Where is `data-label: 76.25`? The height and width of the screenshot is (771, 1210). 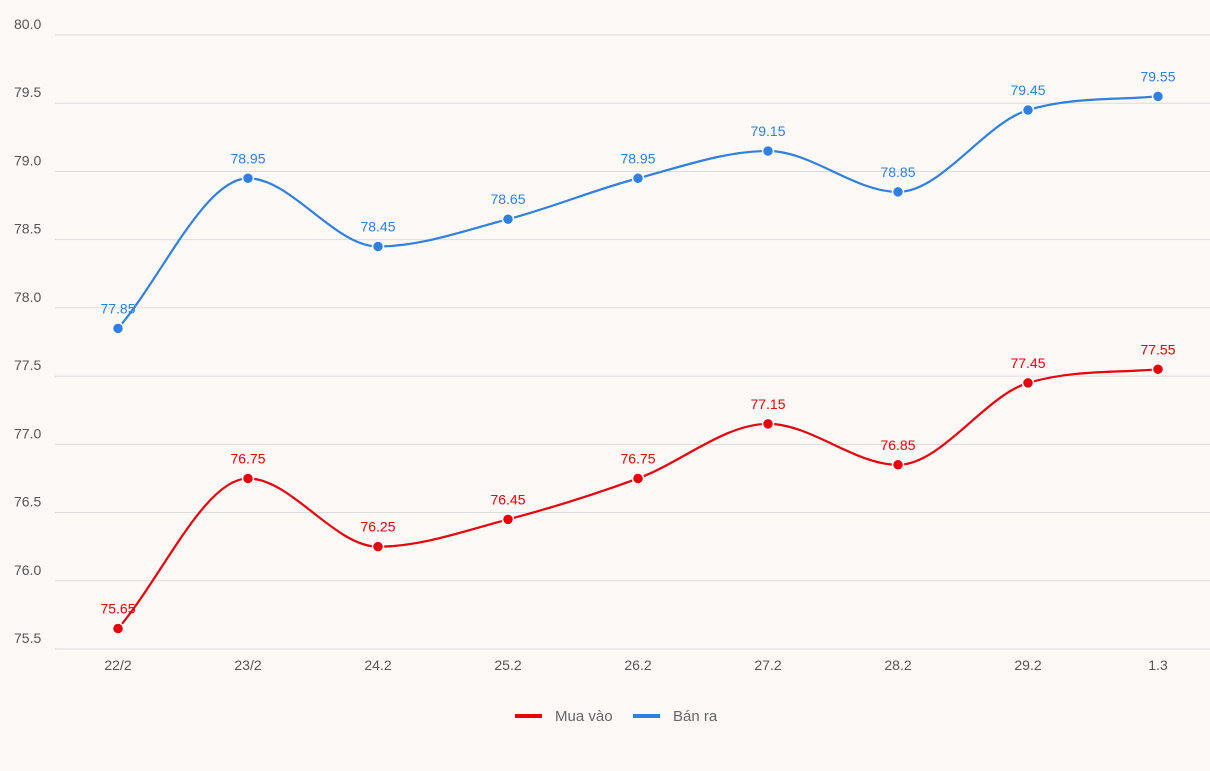 data-label: 76.25 is located at coordinates (377, 527).